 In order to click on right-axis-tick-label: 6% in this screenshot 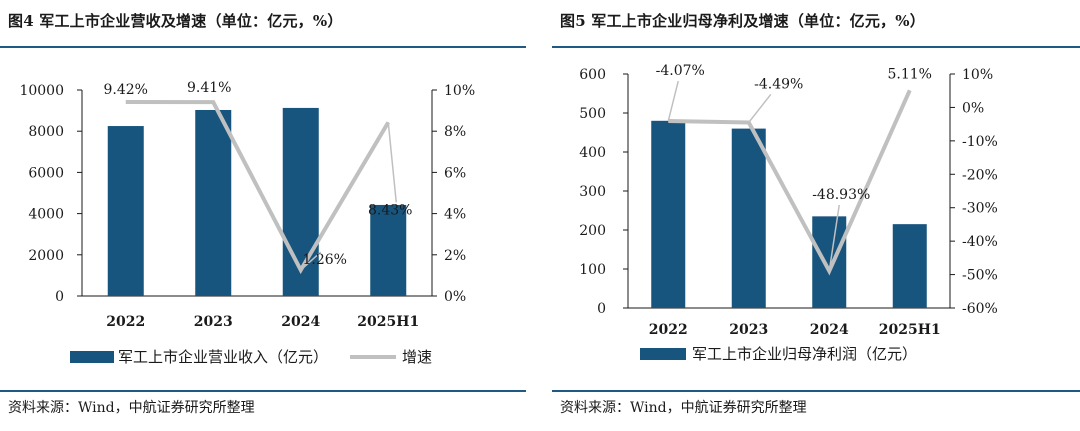, I will do `click(455, 173)`.